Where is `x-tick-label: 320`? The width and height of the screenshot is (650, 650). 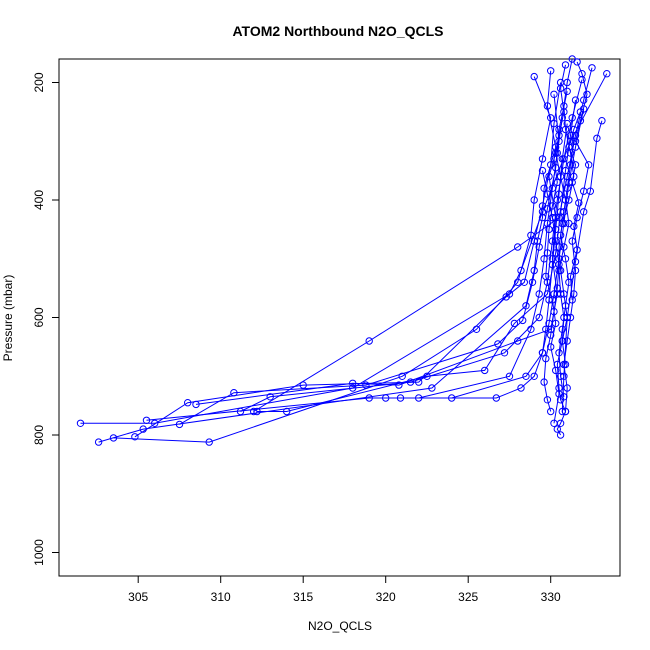 x-tick-label: 320 is located at coordinates (386, 597).